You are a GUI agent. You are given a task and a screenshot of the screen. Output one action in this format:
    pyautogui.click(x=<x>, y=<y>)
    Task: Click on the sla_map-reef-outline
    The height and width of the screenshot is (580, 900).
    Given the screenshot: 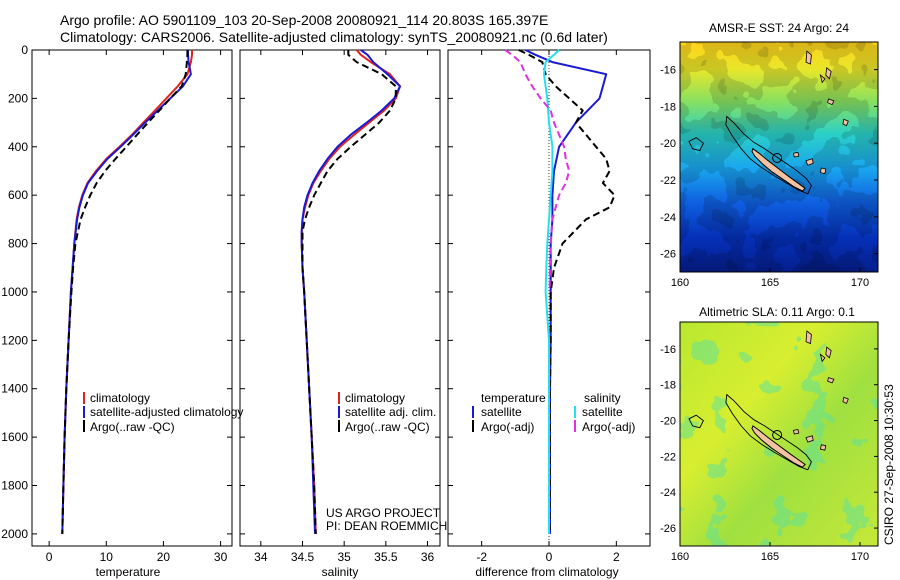 What is the action you would take?
    pyautogui.click(x=768, y=432)
    